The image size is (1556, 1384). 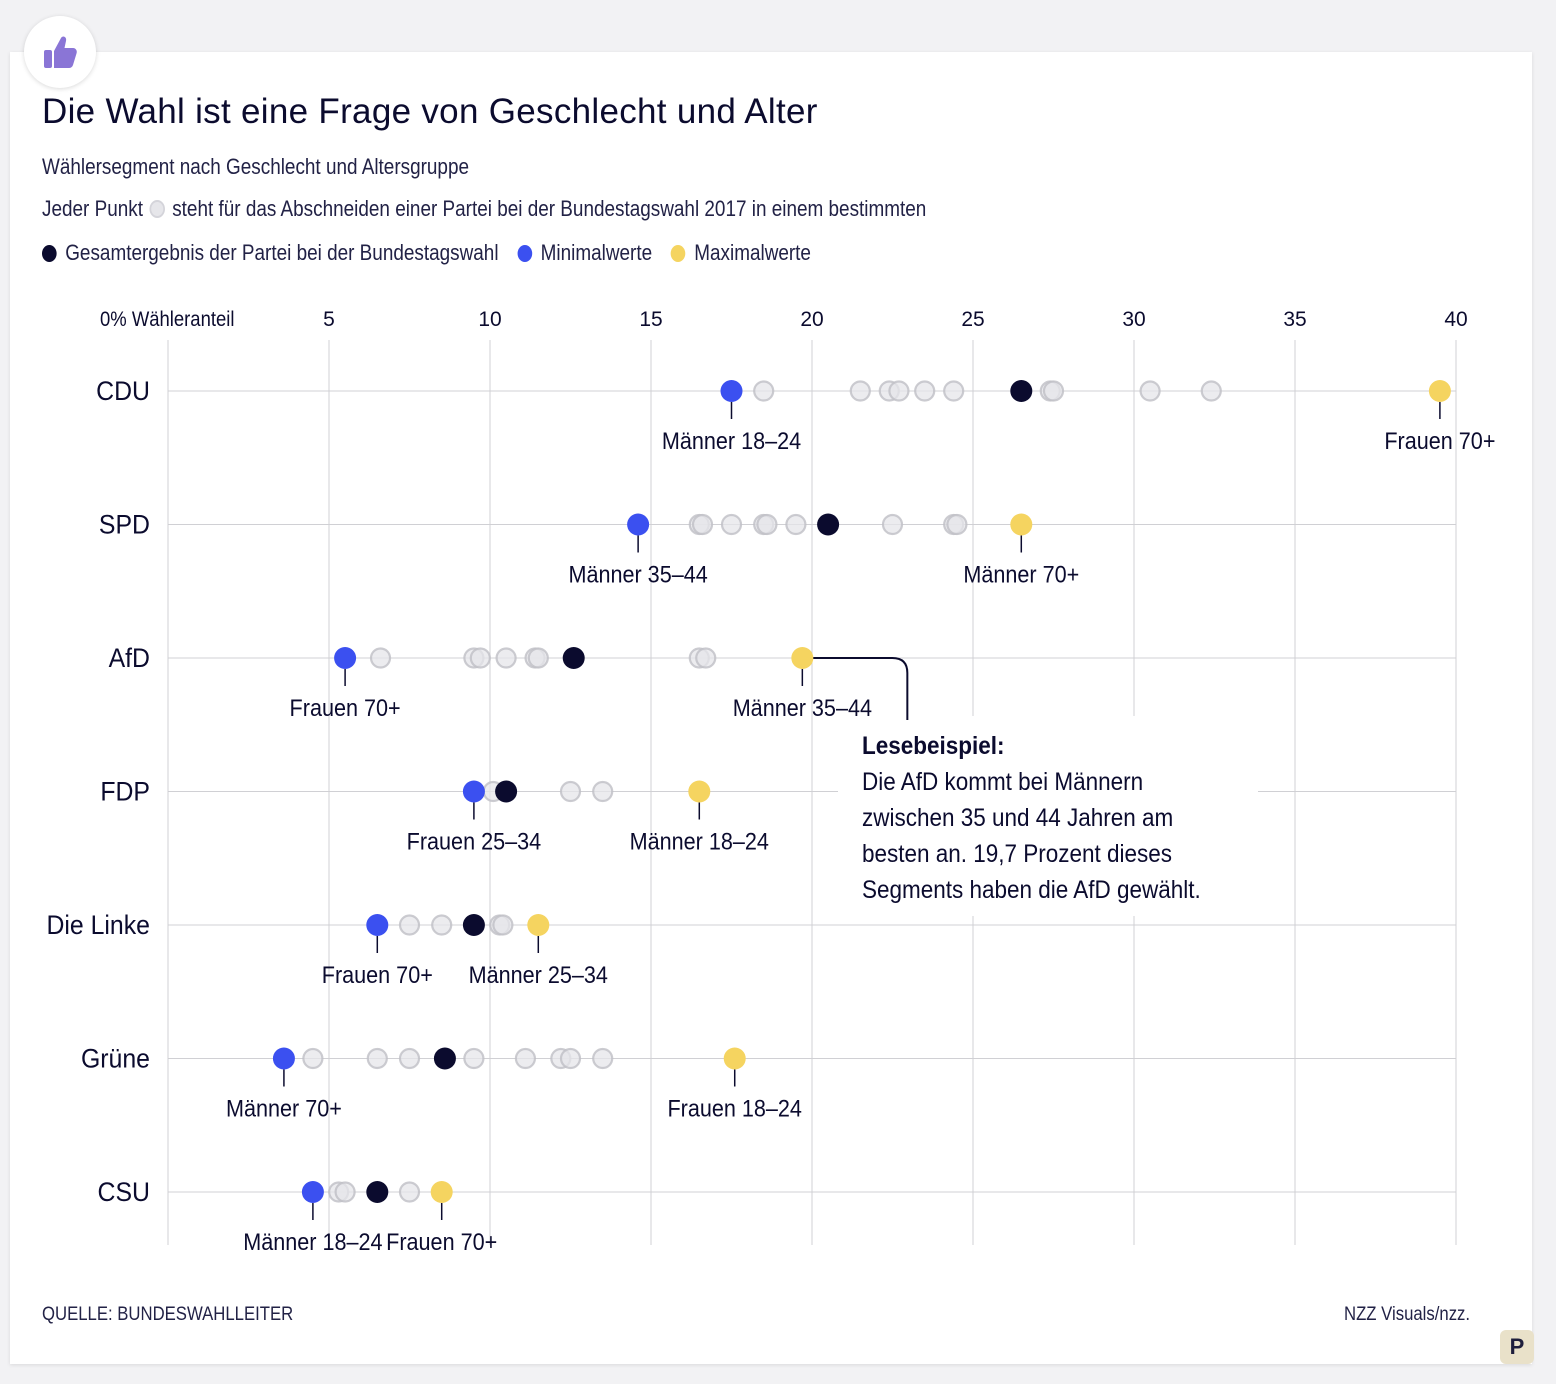 What do you see at coordinates (1017, 854) in the screenshot?
I see `annotation-text-line: besten an. 19,7 Prozent dieses` at bounding box center [1017, 854].